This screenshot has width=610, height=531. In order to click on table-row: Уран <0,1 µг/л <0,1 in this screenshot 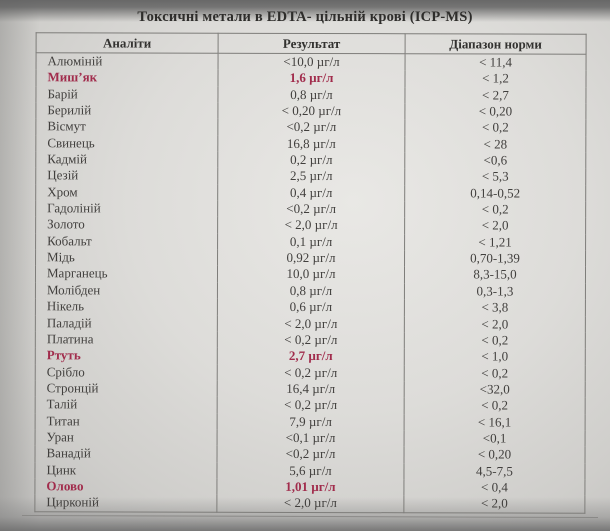, I will do `click(310, 438)`.